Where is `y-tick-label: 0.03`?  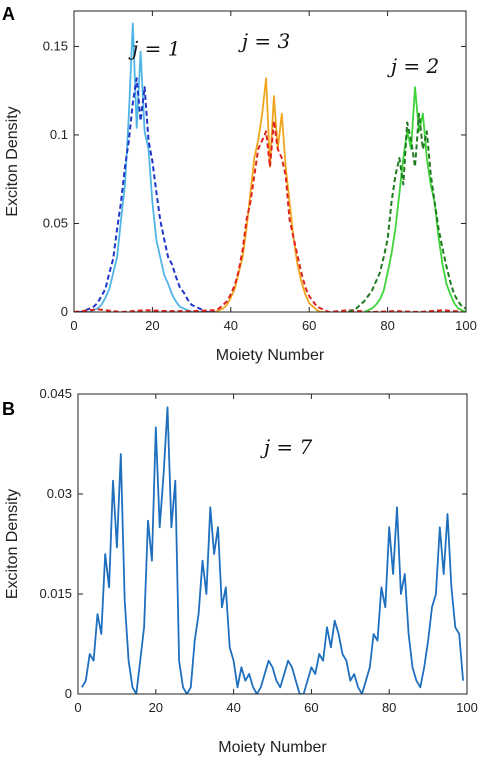
y-tick-label: 0.03 is located at coordinates (59, 493).